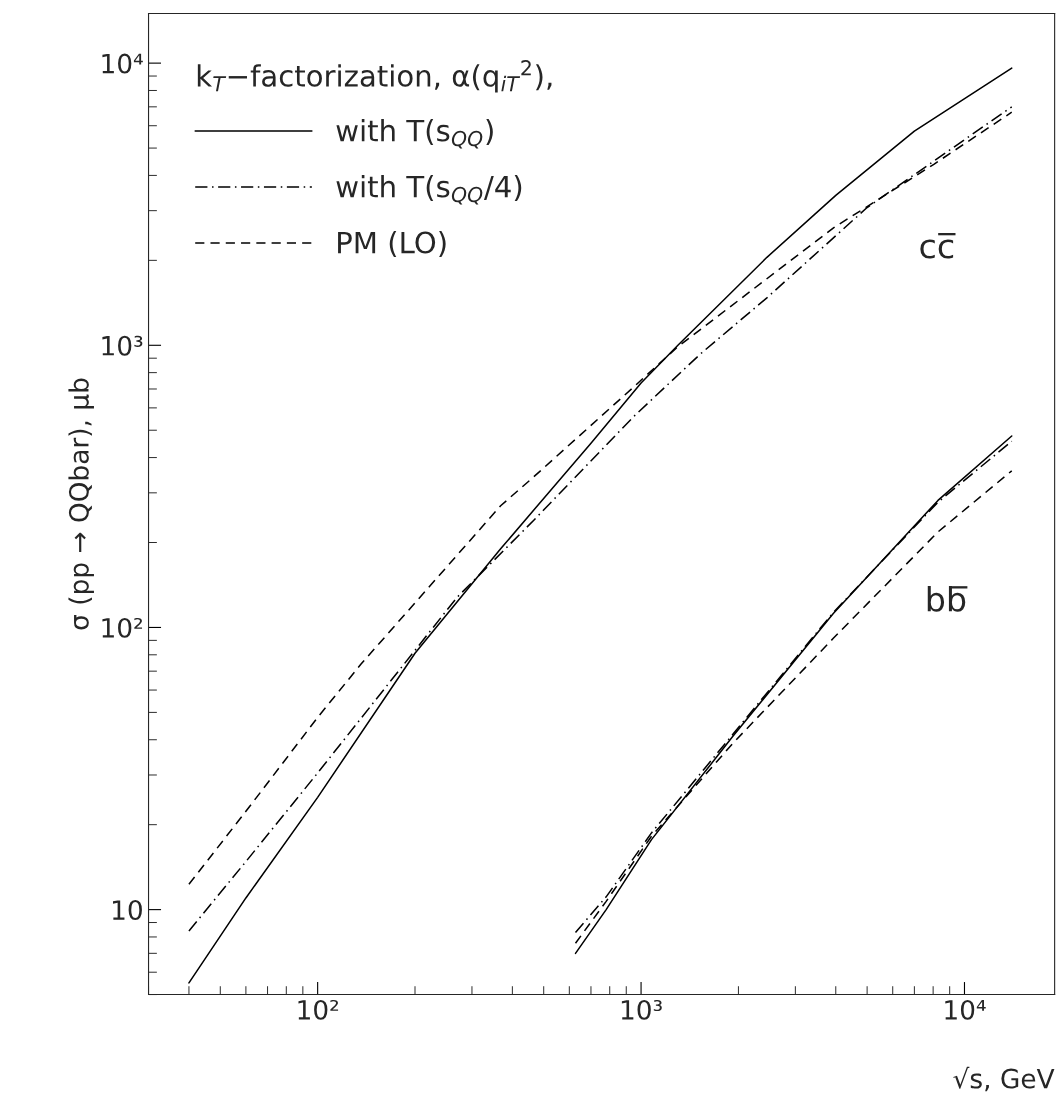 Image resolution: width=1061 pixels, height=1120 pixels. What do you see at coordinates (414, 134) in the screenshot?
I see `legend-label: with T(s$_{QQ}$)` at bounding box center [414, 134].